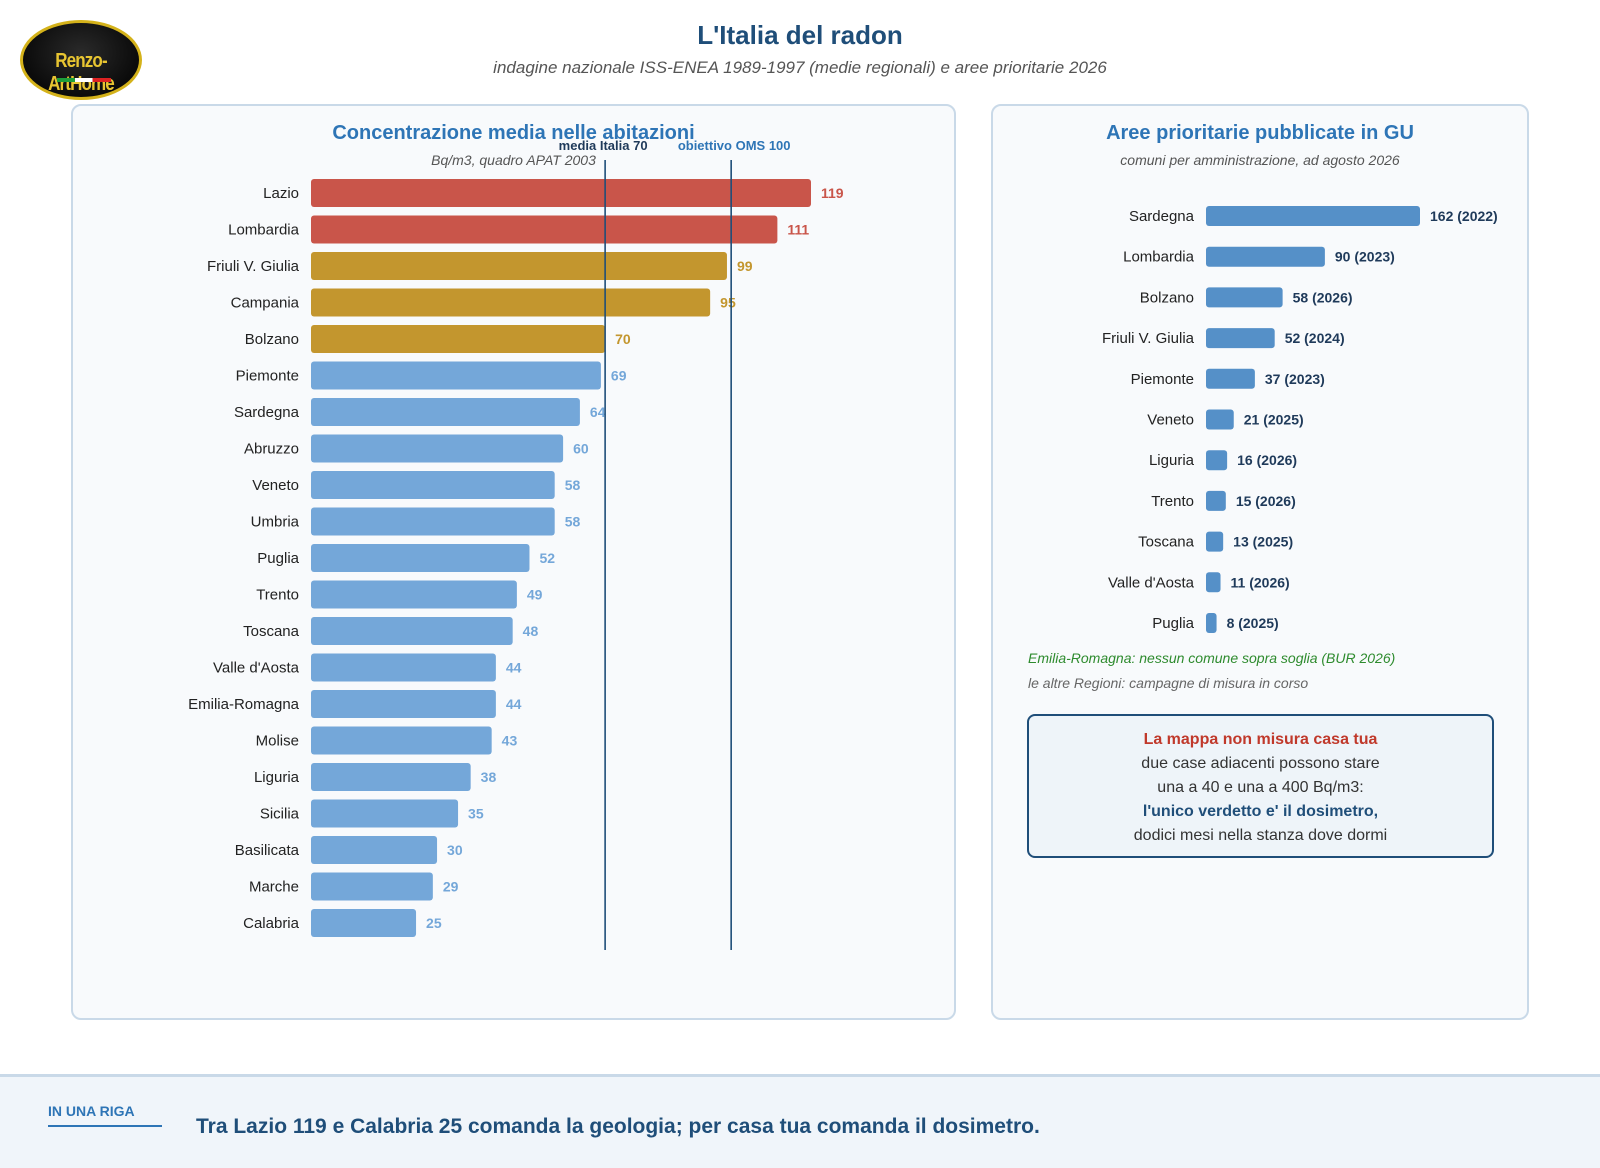 The image size is (1600, 1168). I want to click on bar-value-label: 52 (2024), so click(1315, 338).